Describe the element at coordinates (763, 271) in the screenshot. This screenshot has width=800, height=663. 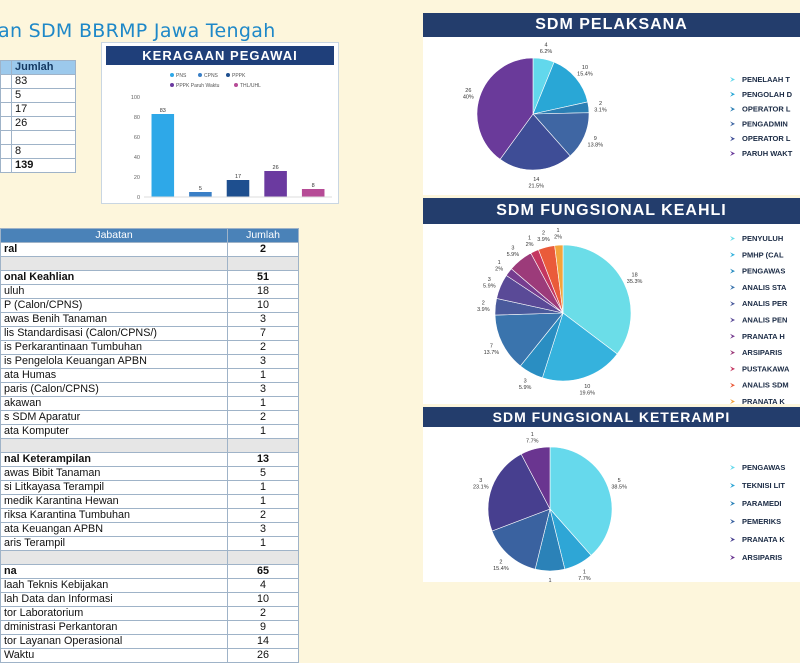
I see `legend-label: PENGAWAS` at that location.